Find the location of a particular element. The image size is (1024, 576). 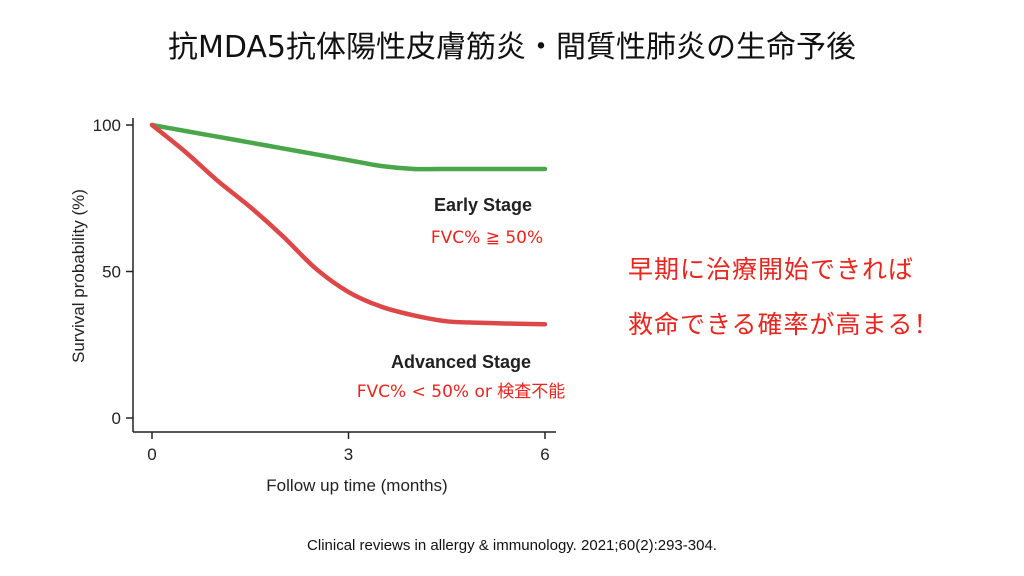

early-stage-line is located at coordinates (348, 147).